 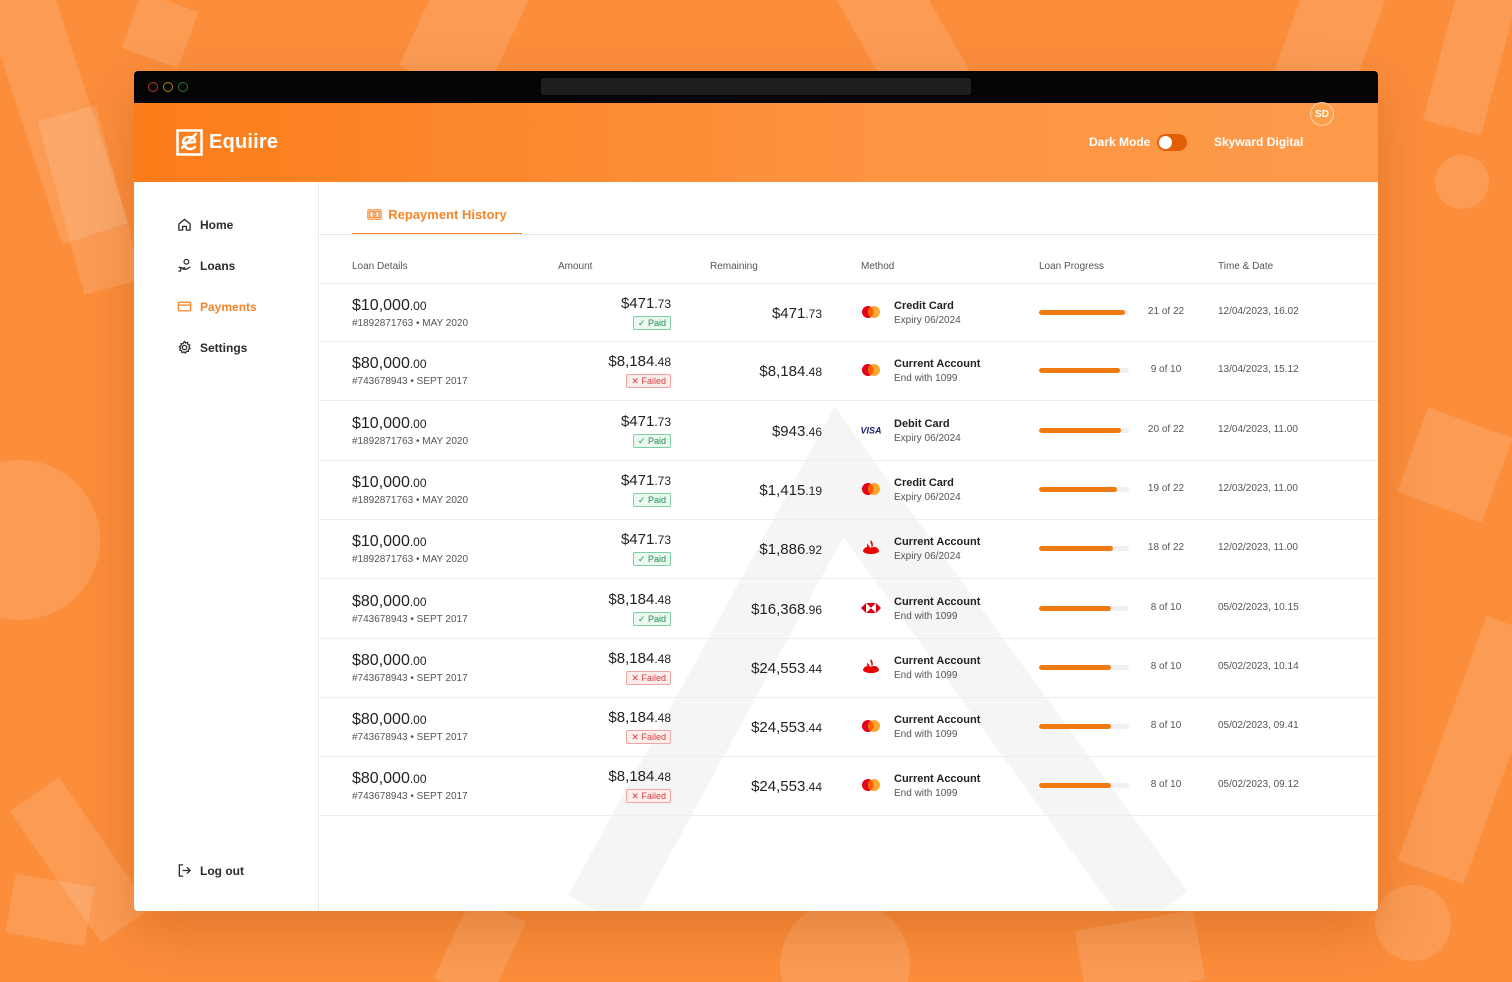 I want to click on minimize-window-button, so click(x=168, y=87).